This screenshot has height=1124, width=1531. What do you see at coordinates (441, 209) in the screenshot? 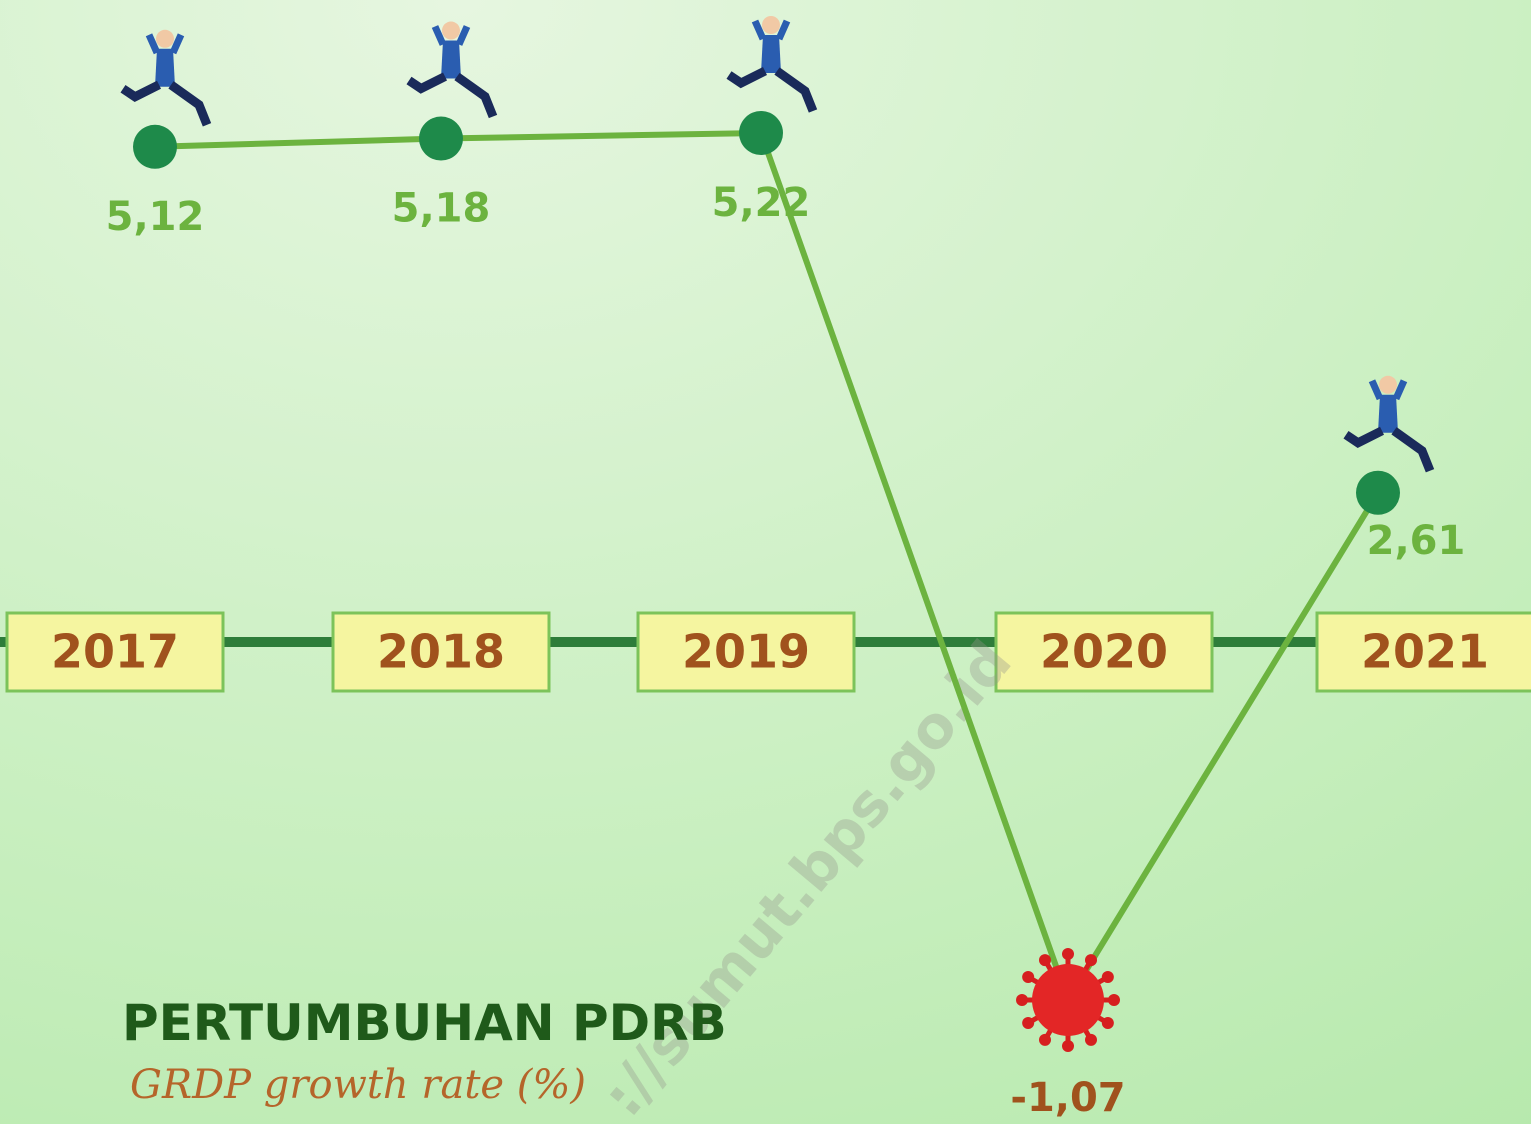
I see `value-label: 5,18` at bounding box center [441, 209].